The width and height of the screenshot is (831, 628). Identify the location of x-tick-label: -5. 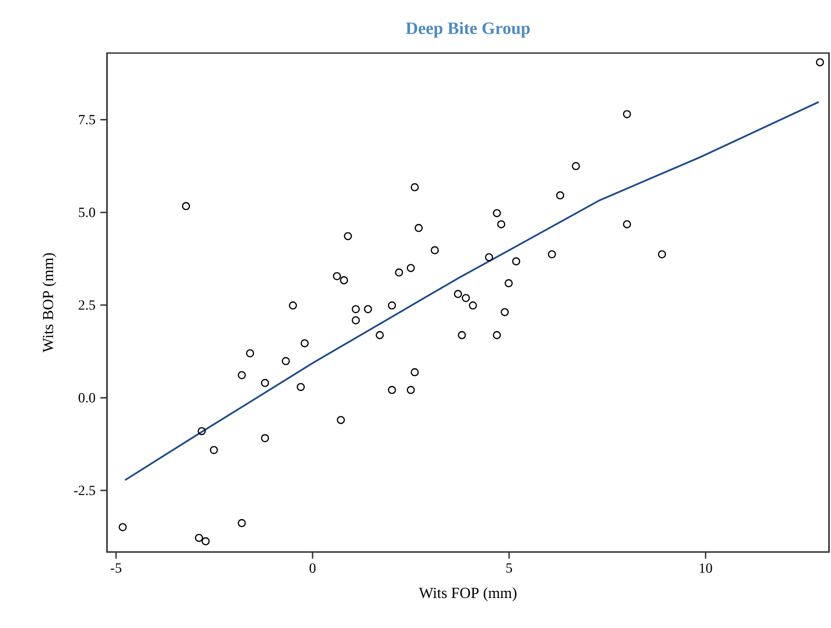
(116, 568).